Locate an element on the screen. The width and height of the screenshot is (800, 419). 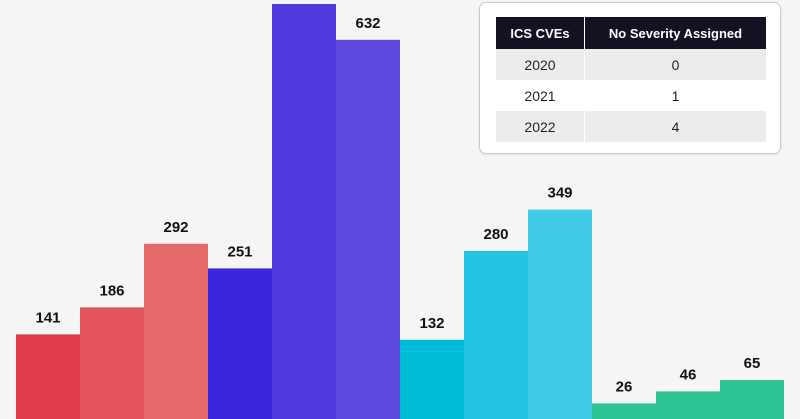
table-row: 2020 0 is located at coordinates (631, 64).